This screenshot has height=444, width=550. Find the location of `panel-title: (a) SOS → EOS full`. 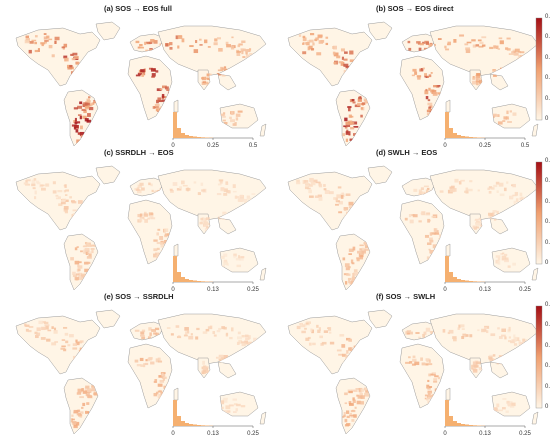

panel-title: (a) SOS → EOS full is located at coordinates (138, 8).